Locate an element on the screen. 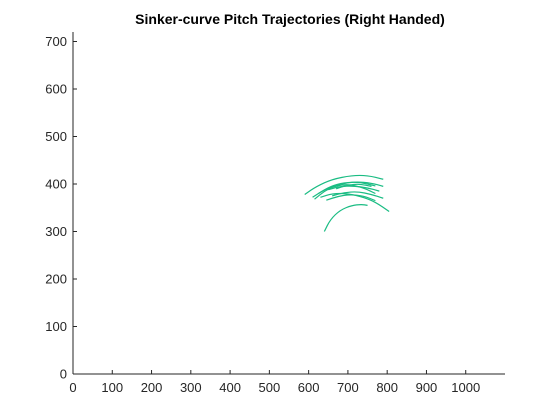  x-tick-label: 1000 is located at coordinates (465, 387).